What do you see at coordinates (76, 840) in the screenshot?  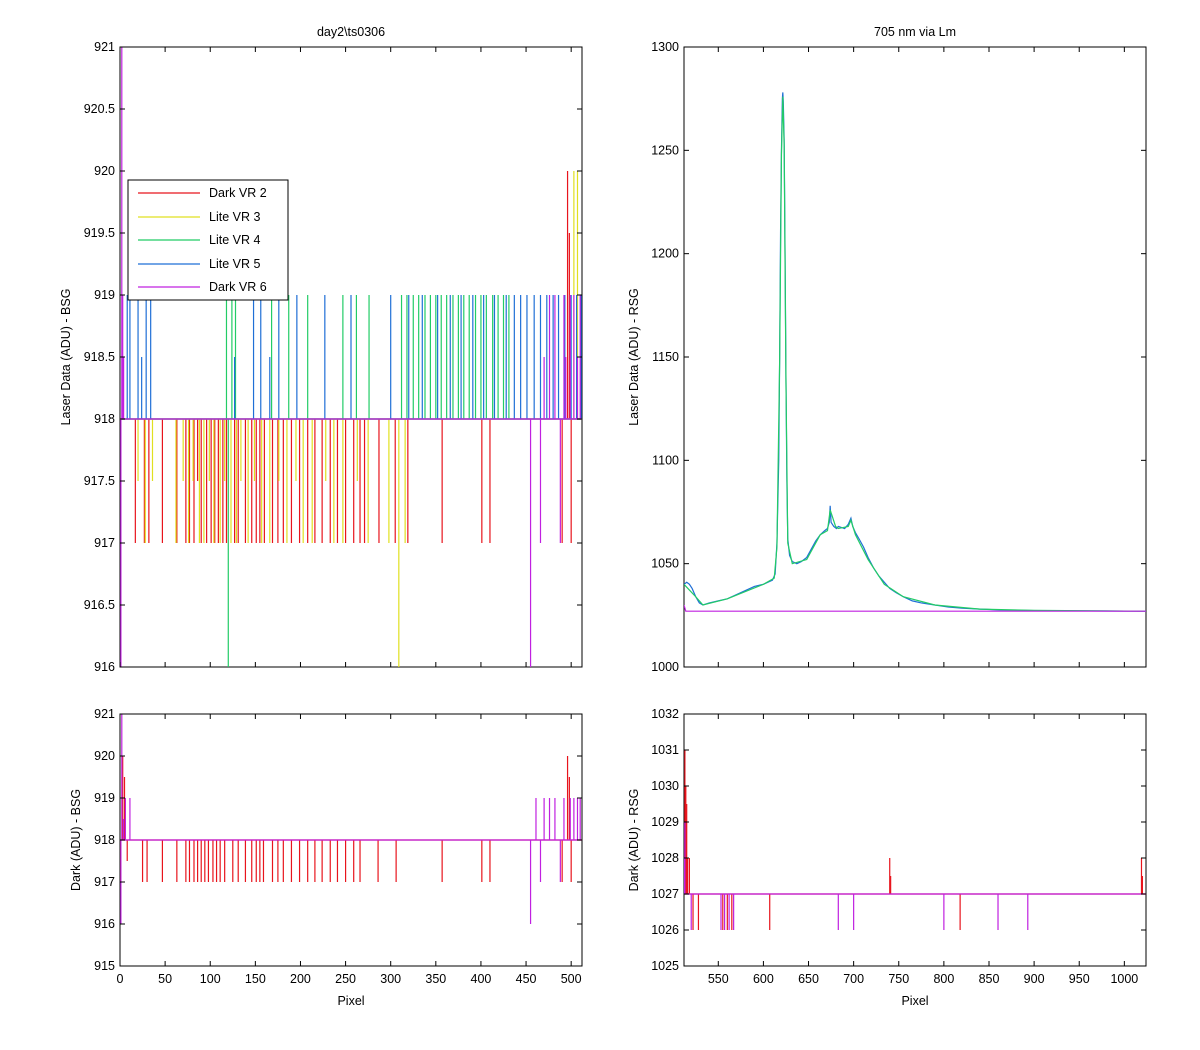 I see `bsg-dark-ylabel: Dark (ADU) - BSG` at bounding box center [76, 840].